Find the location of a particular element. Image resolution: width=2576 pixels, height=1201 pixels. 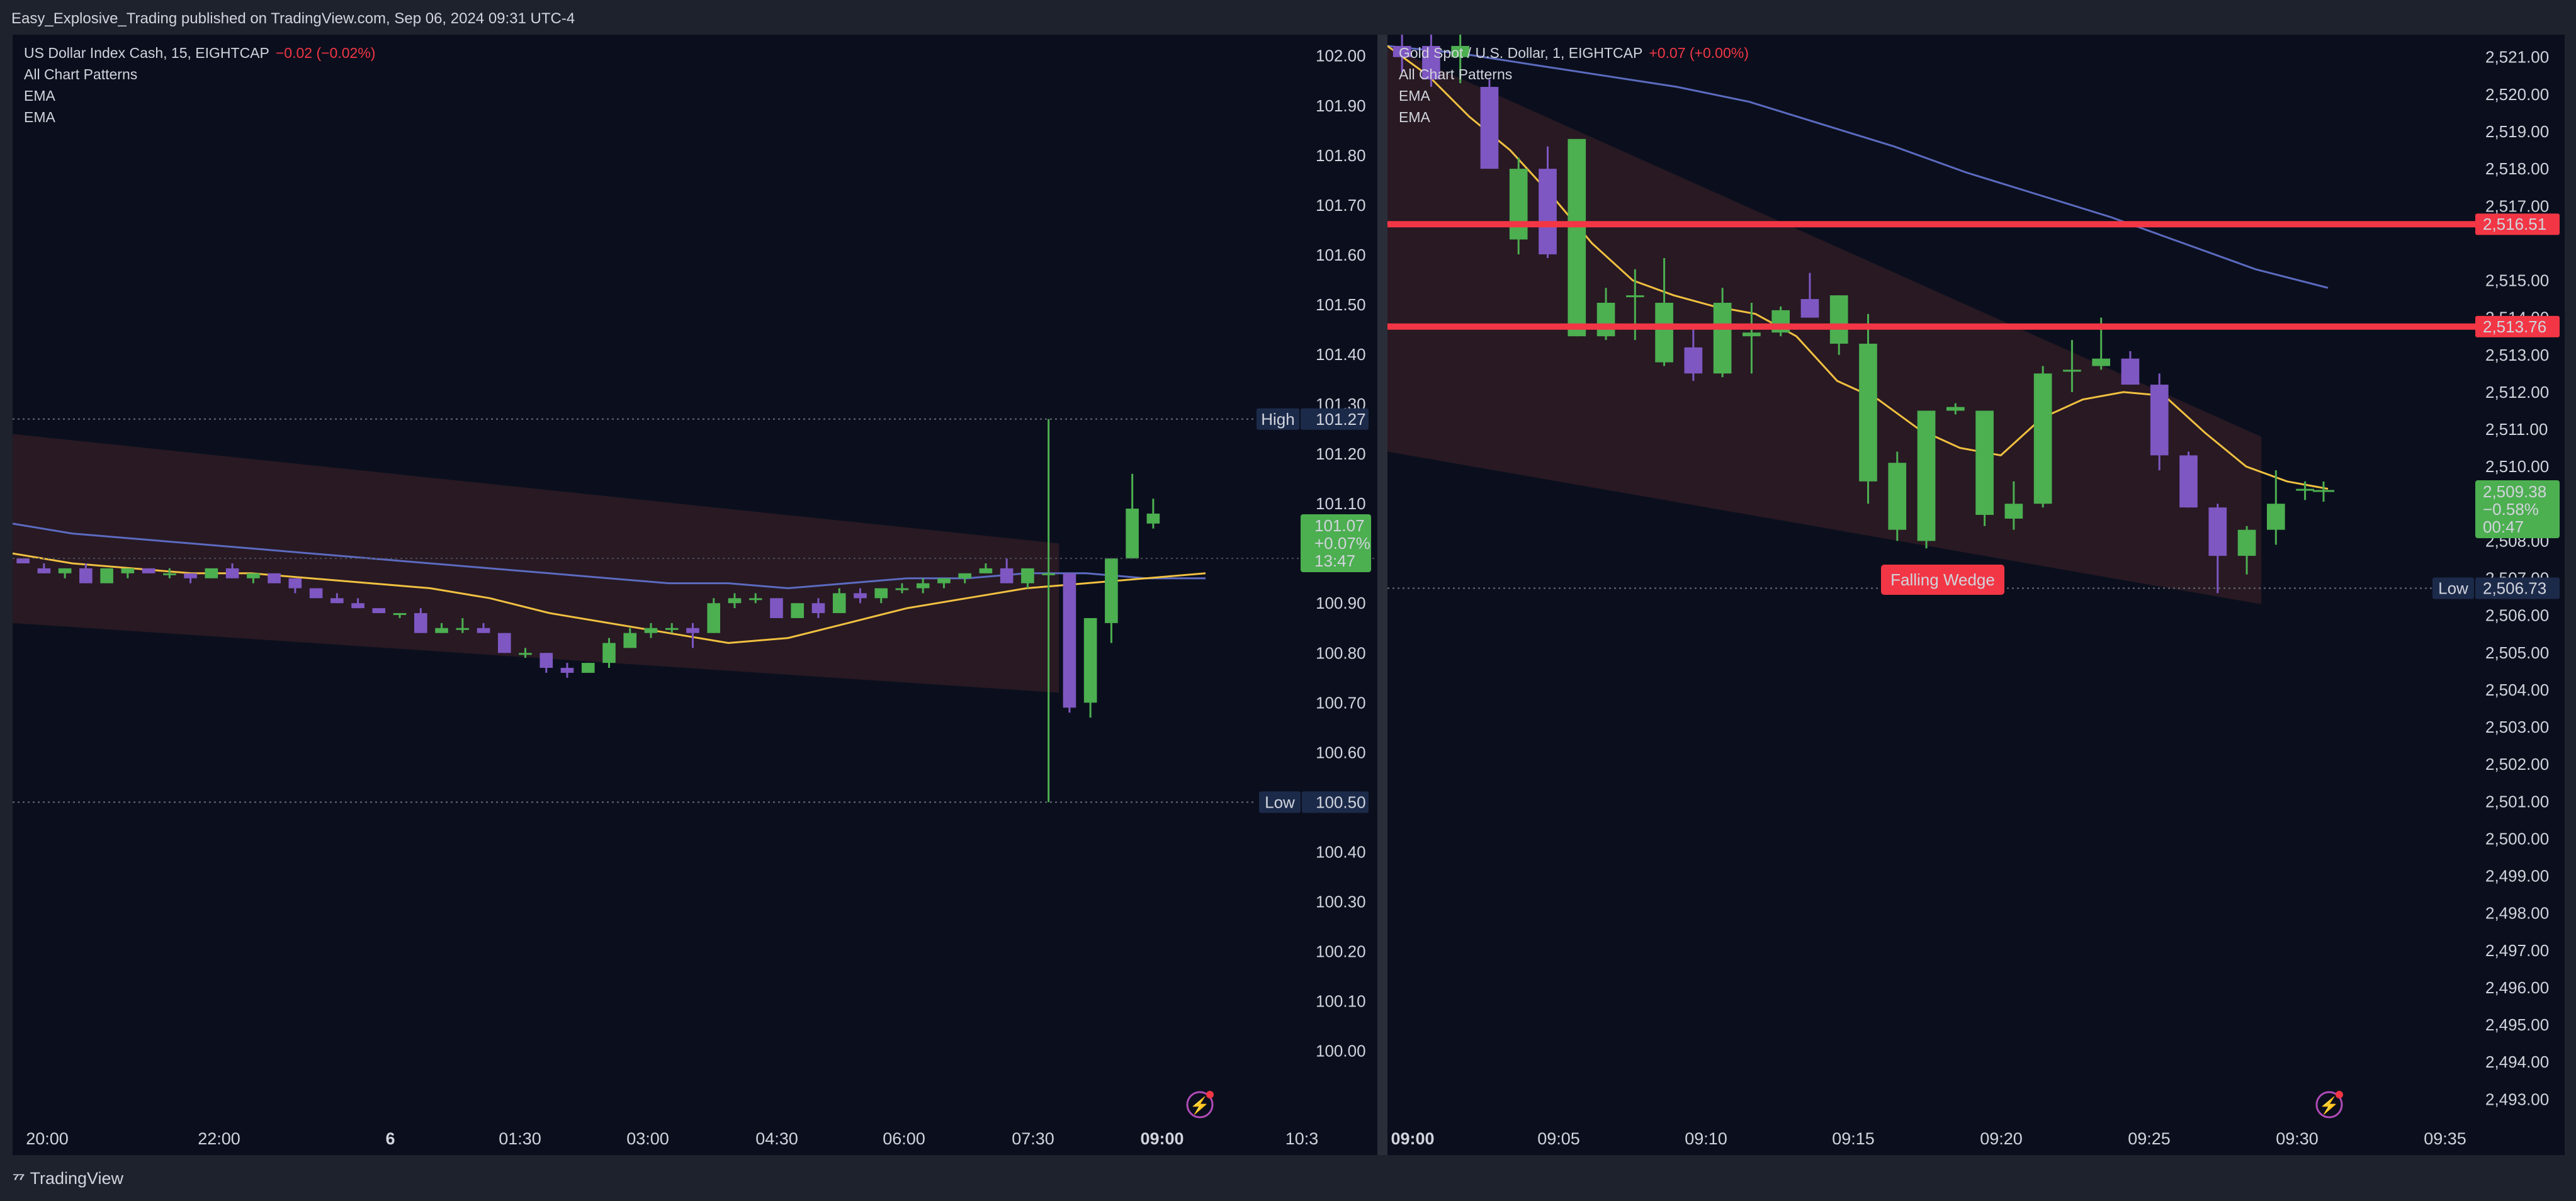

gold-ytick-2: 2,519.00 is located at coordinates (2517, 131).